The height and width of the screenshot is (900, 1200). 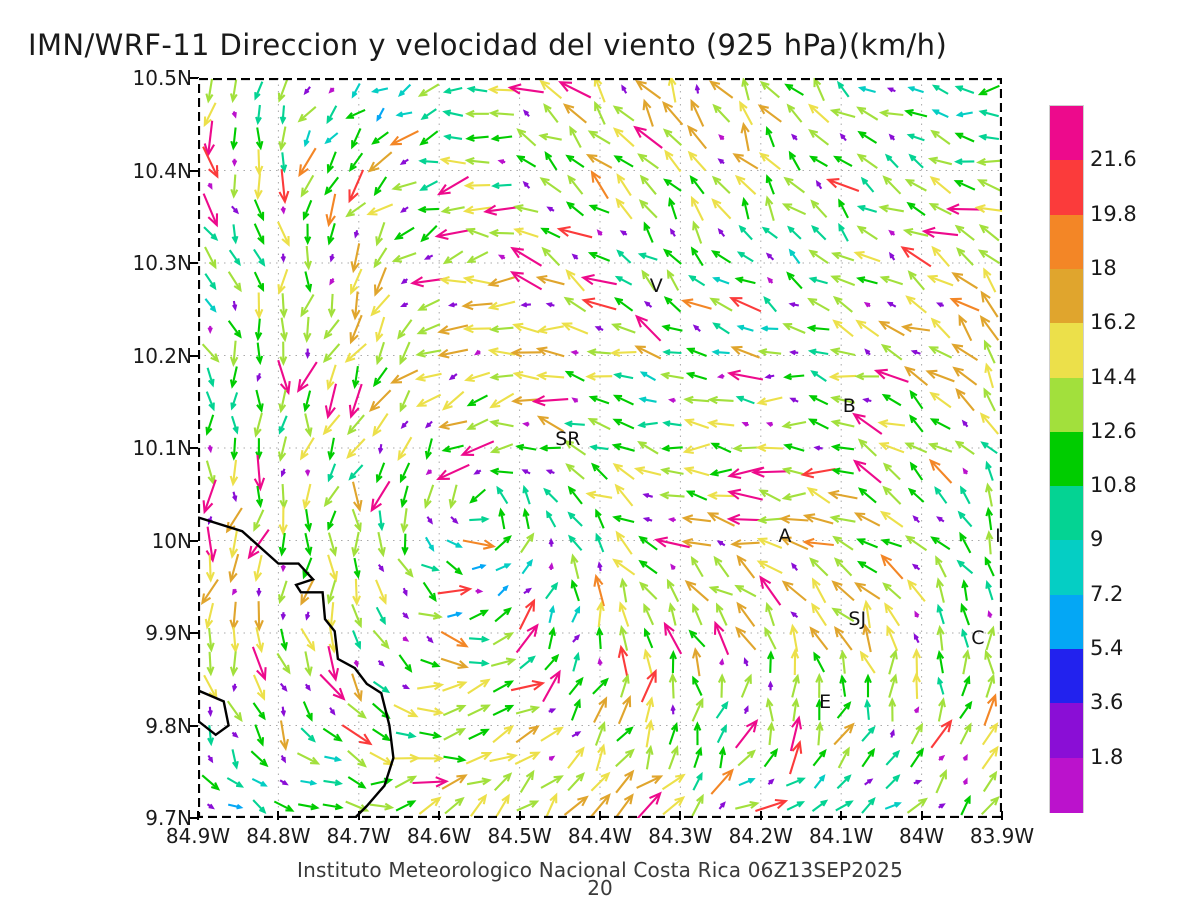 I want to click on x-tick-label: 84.3W, so click(x=680, y=836).